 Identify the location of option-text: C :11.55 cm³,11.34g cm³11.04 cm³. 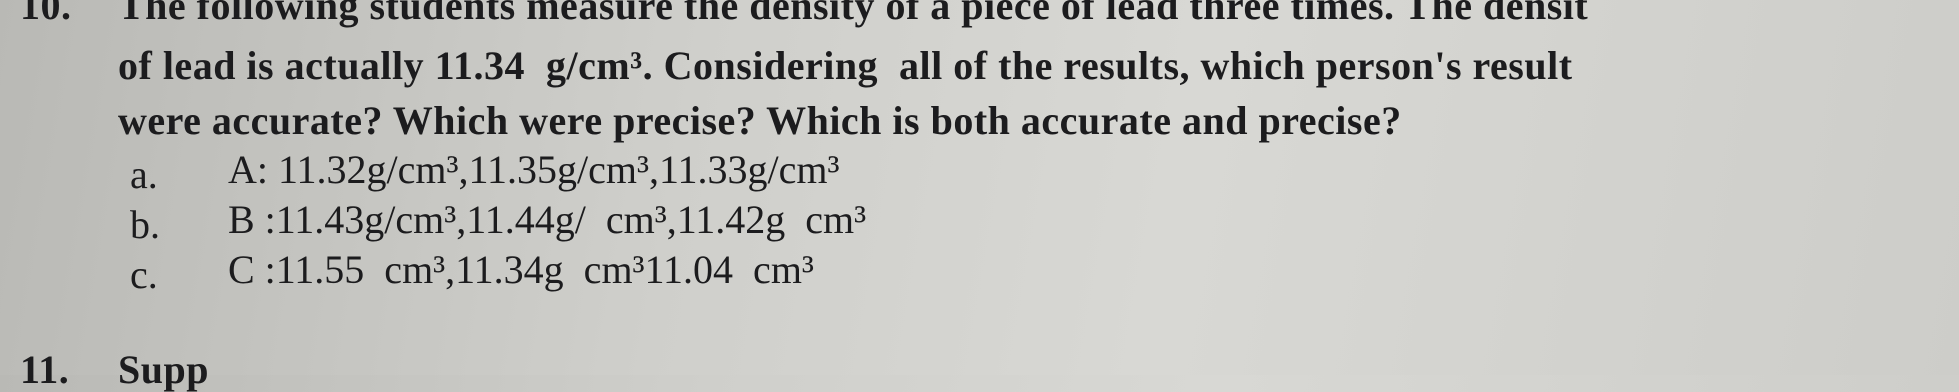
(521, 269).